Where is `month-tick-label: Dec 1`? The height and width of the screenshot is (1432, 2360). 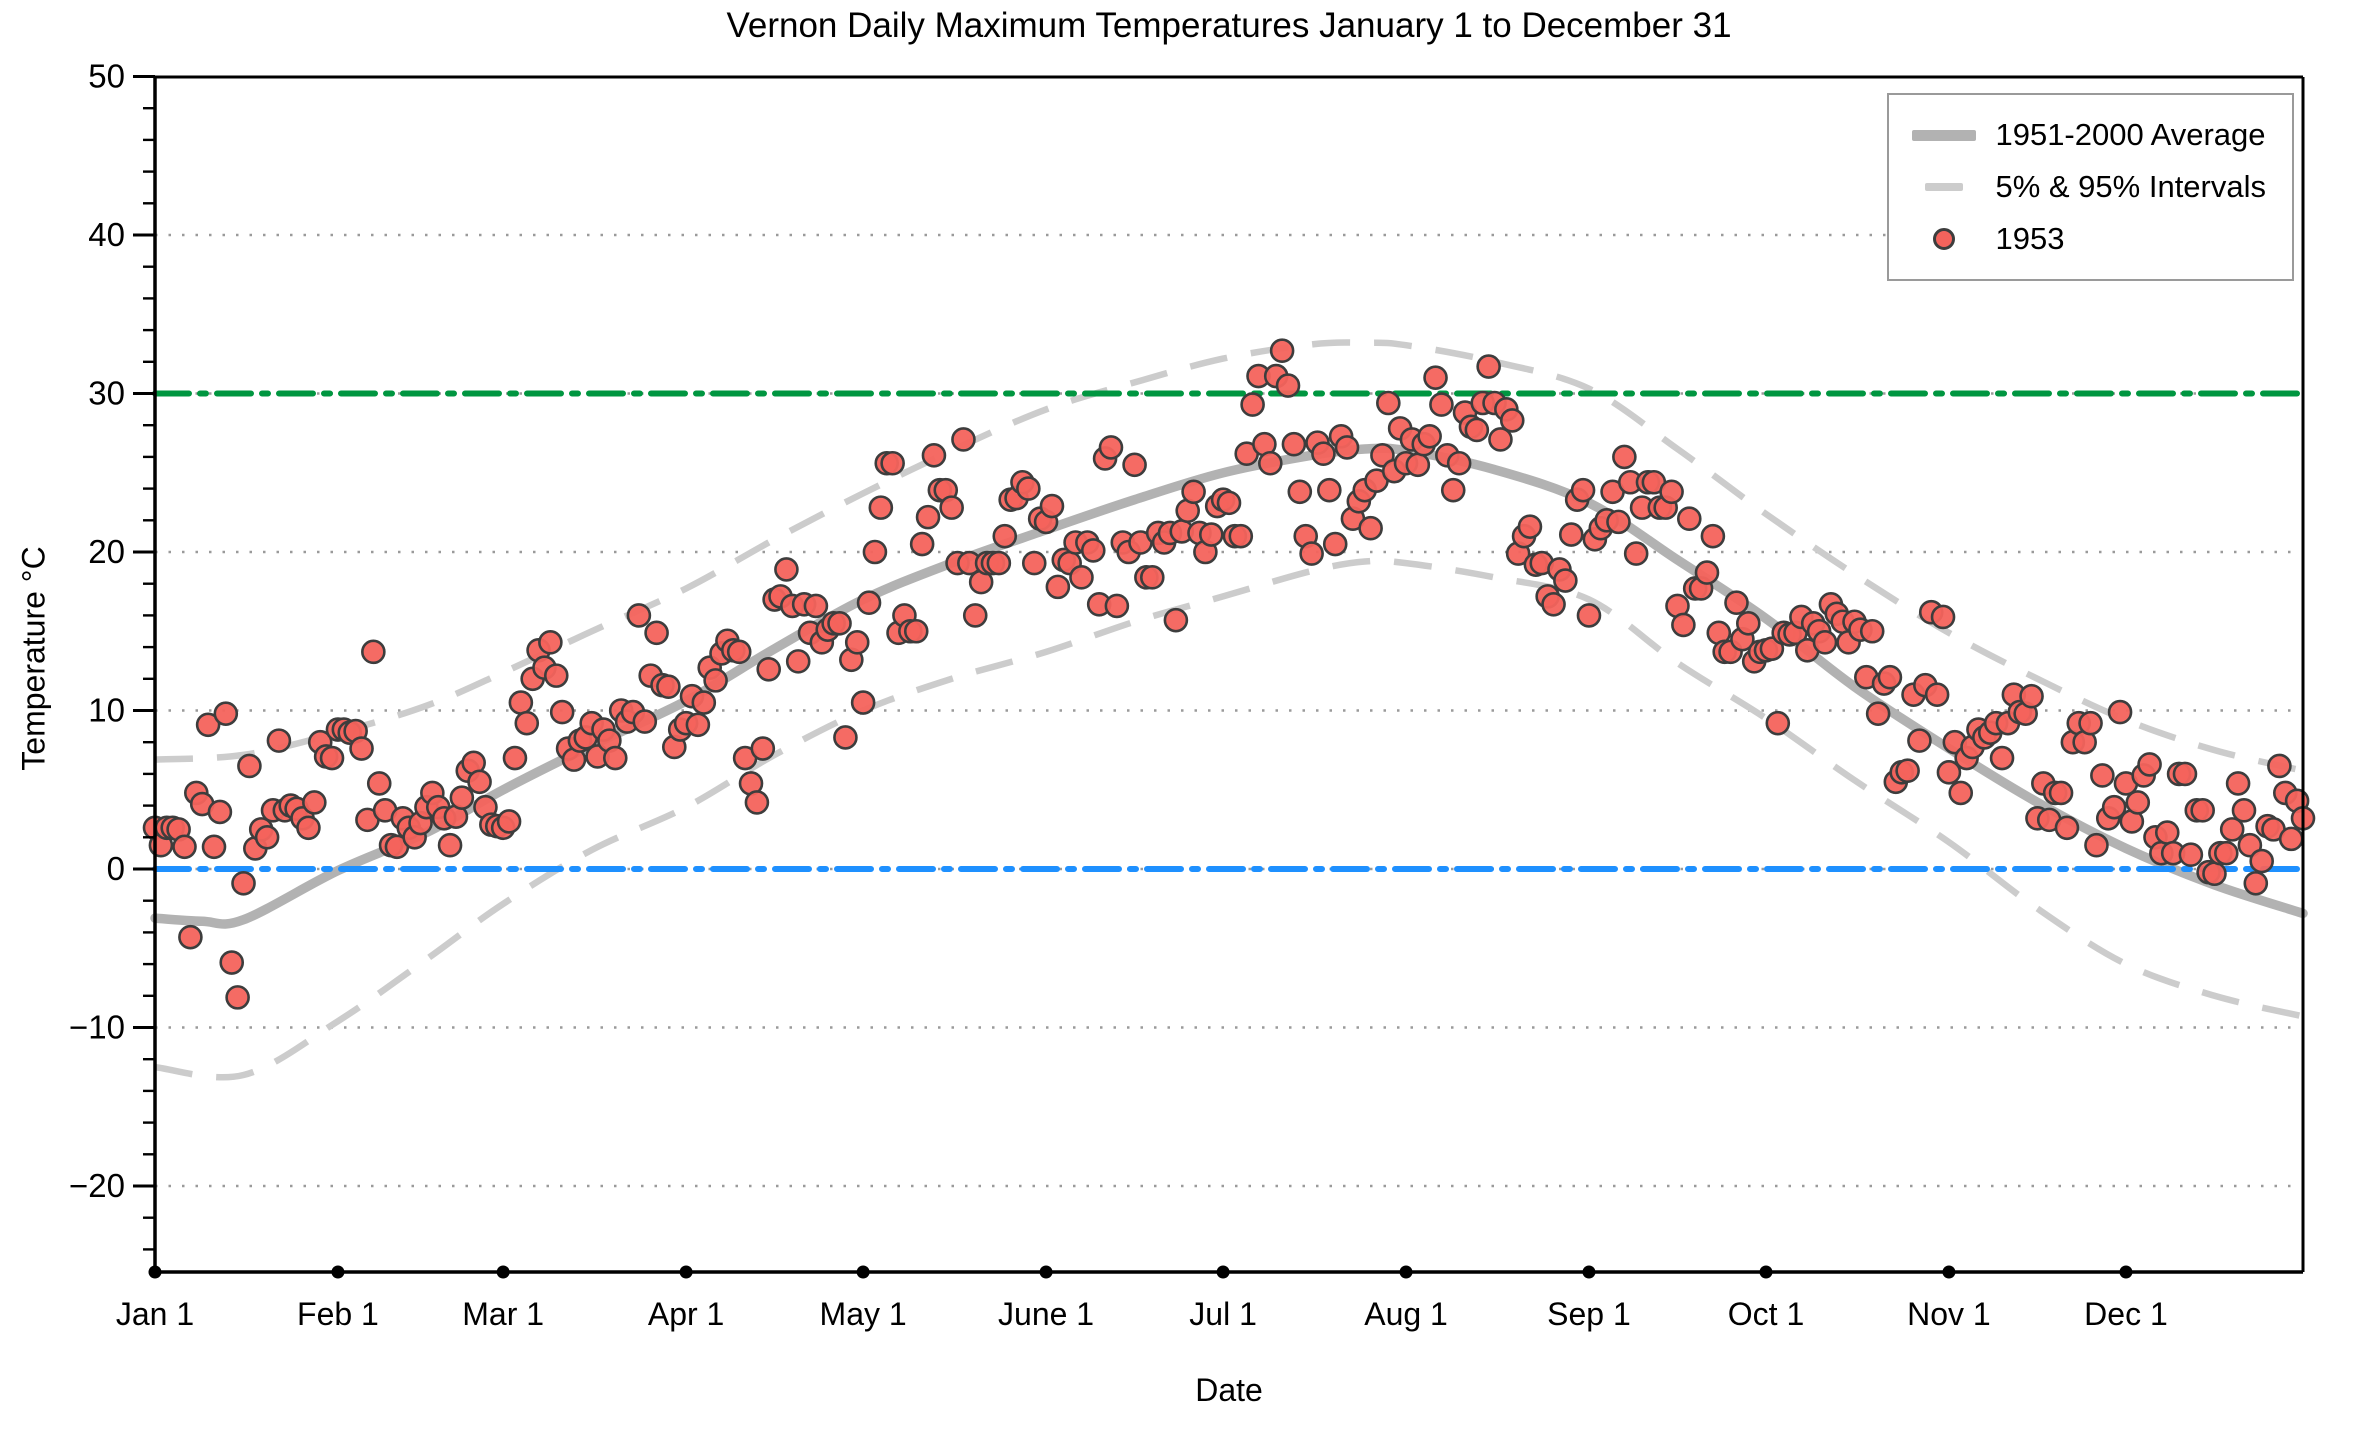 month-tick-label: Dec 1 is located at coordinates (2126, 1314).